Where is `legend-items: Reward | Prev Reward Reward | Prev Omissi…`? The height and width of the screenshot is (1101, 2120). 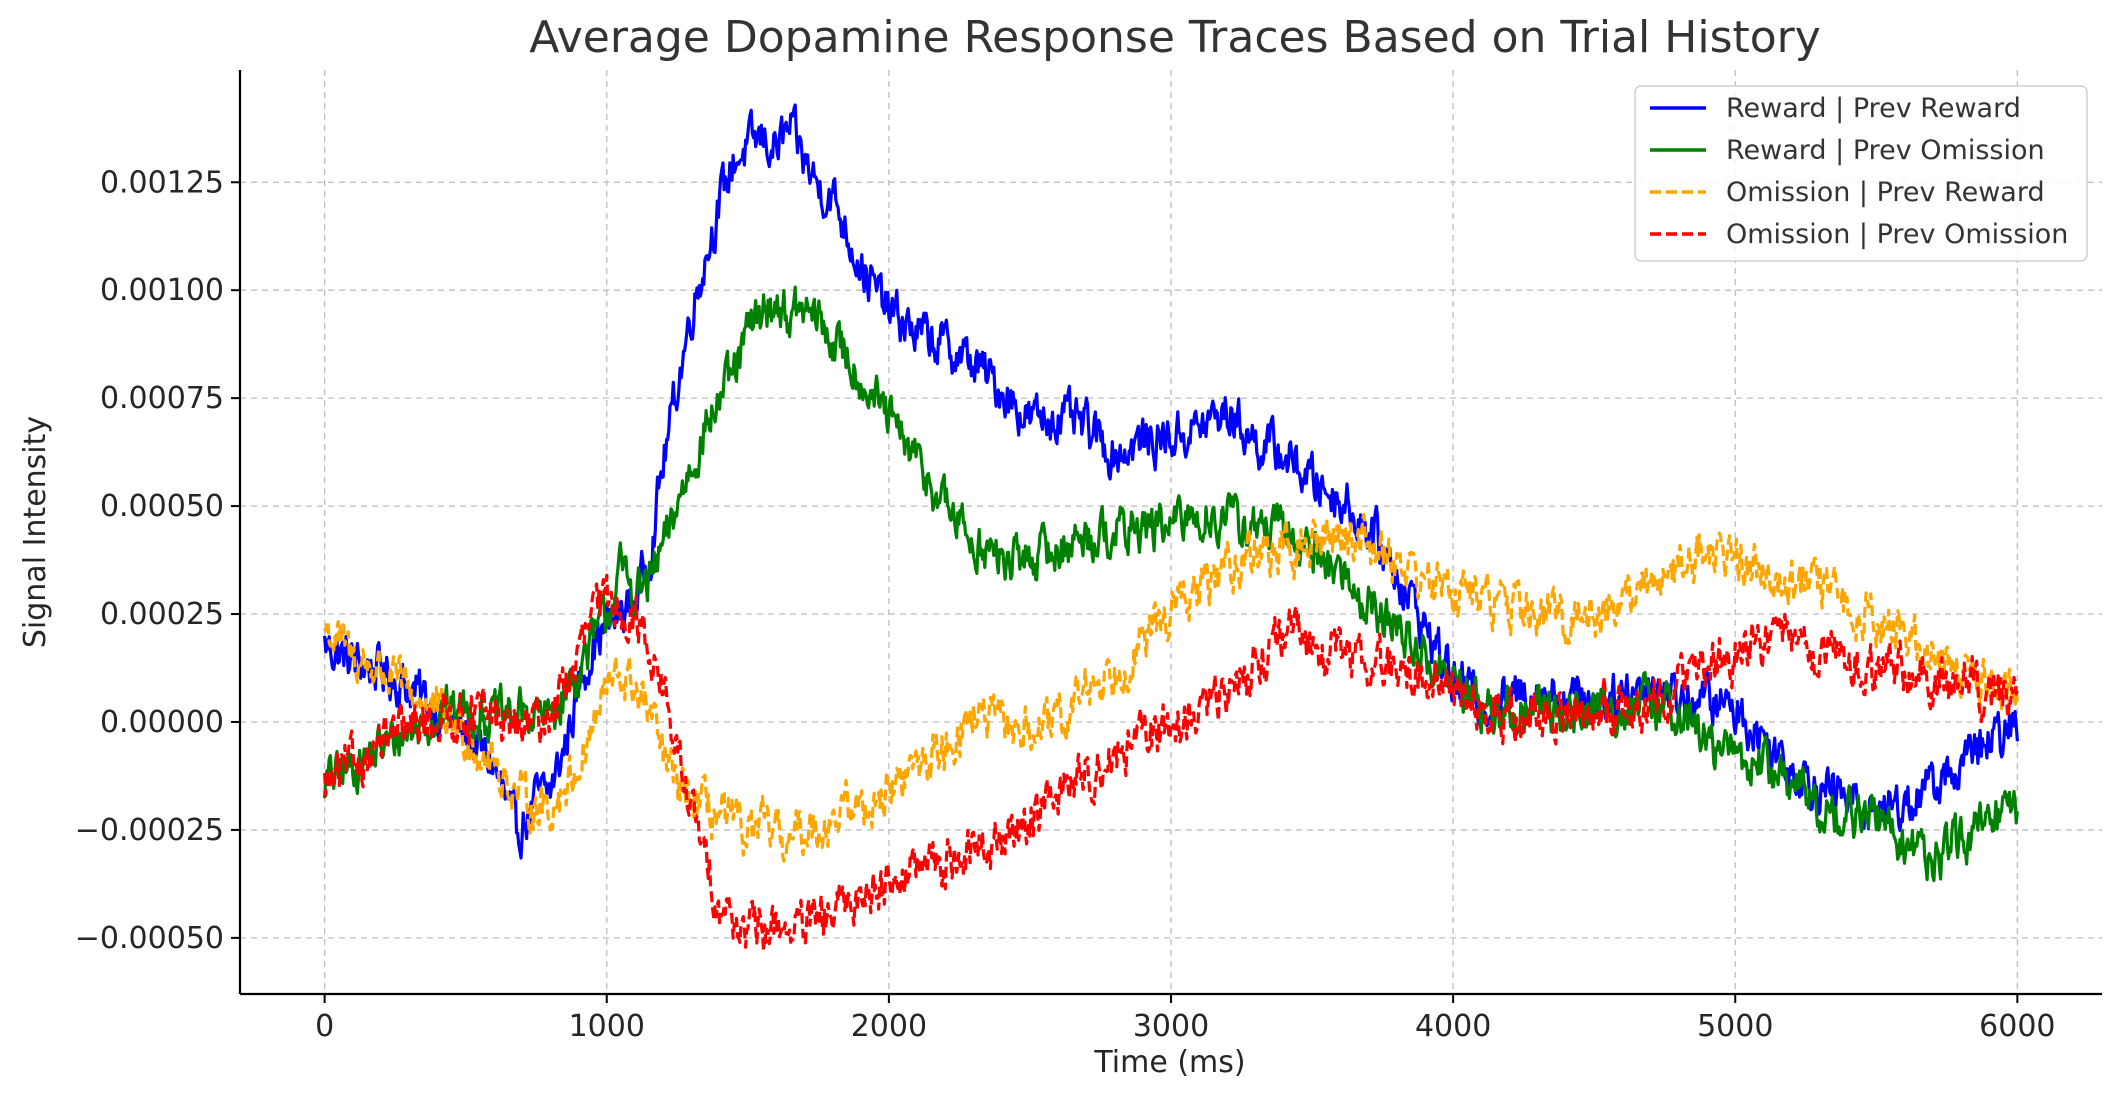
legend-items: Reward | Prev Reward Reward | Prev Omissi… is located at coordinates (1859, 171).